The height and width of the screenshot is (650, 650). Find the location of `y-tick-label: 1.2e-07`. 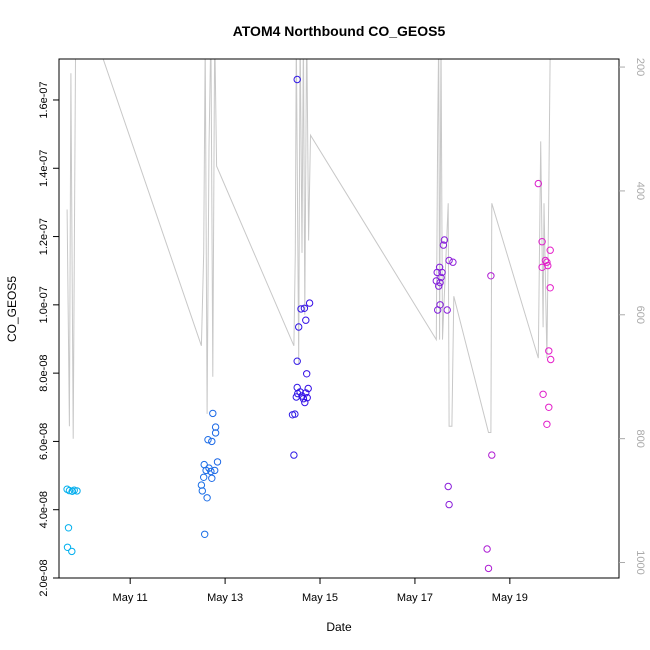

y-tick-label: 1.2e-07 is located at coordinates (44, 236).